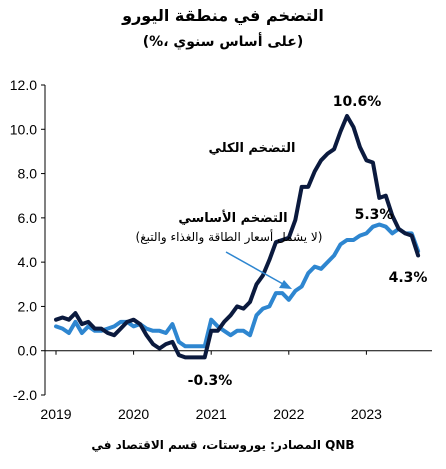  Describe the element at coordinates (408, 278) in the screenshot. I see `annotation-headline-latest: 4.3%` at that location.